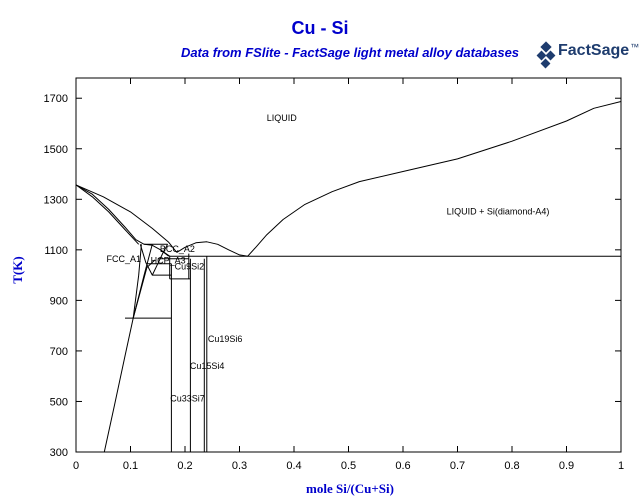 This screenshot has height=504, width=640. What do you see at coordinates (207, 366) in the screenshot?
I see `region-label: Cu15Si4` at bounding box center [207, 366].